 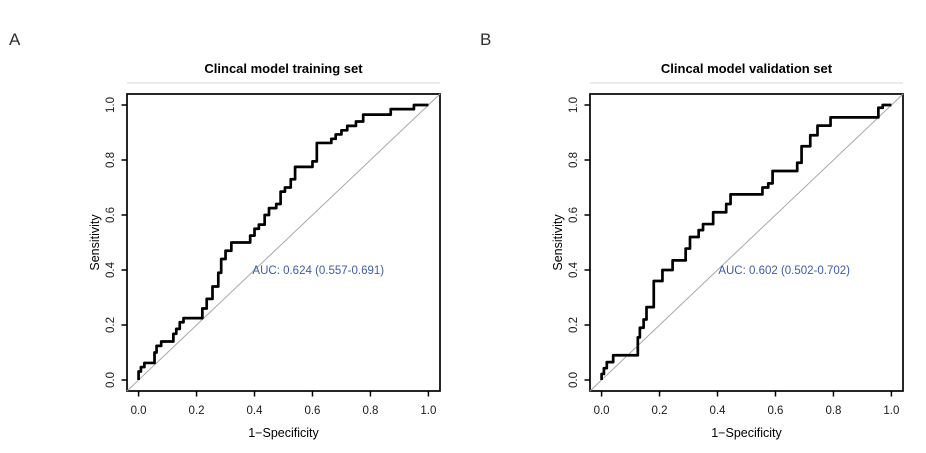 I want to click on panel-b-letter: B, so click(x=486, y=39).